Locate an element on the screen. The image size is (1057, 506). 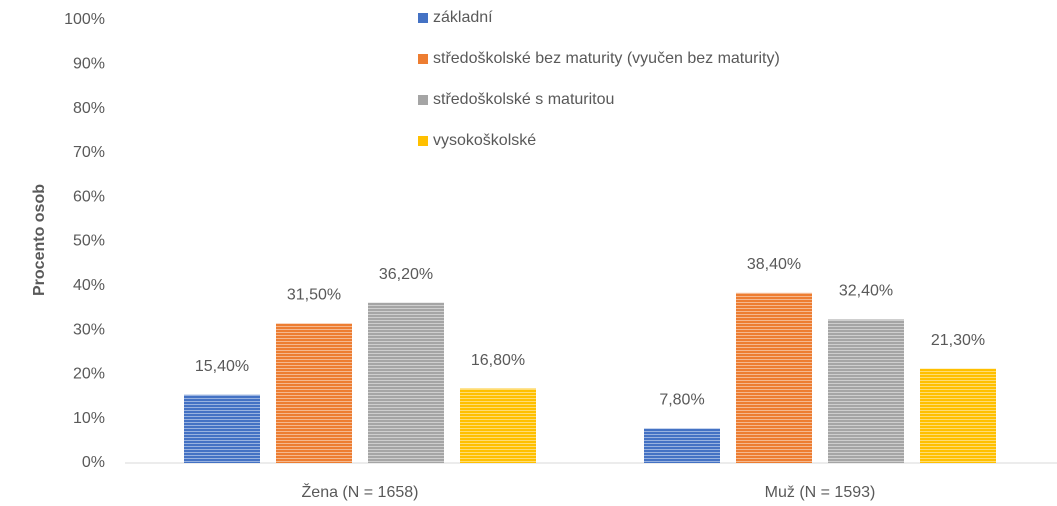
data-label: 36,20% is located at coordinates (406, 274).